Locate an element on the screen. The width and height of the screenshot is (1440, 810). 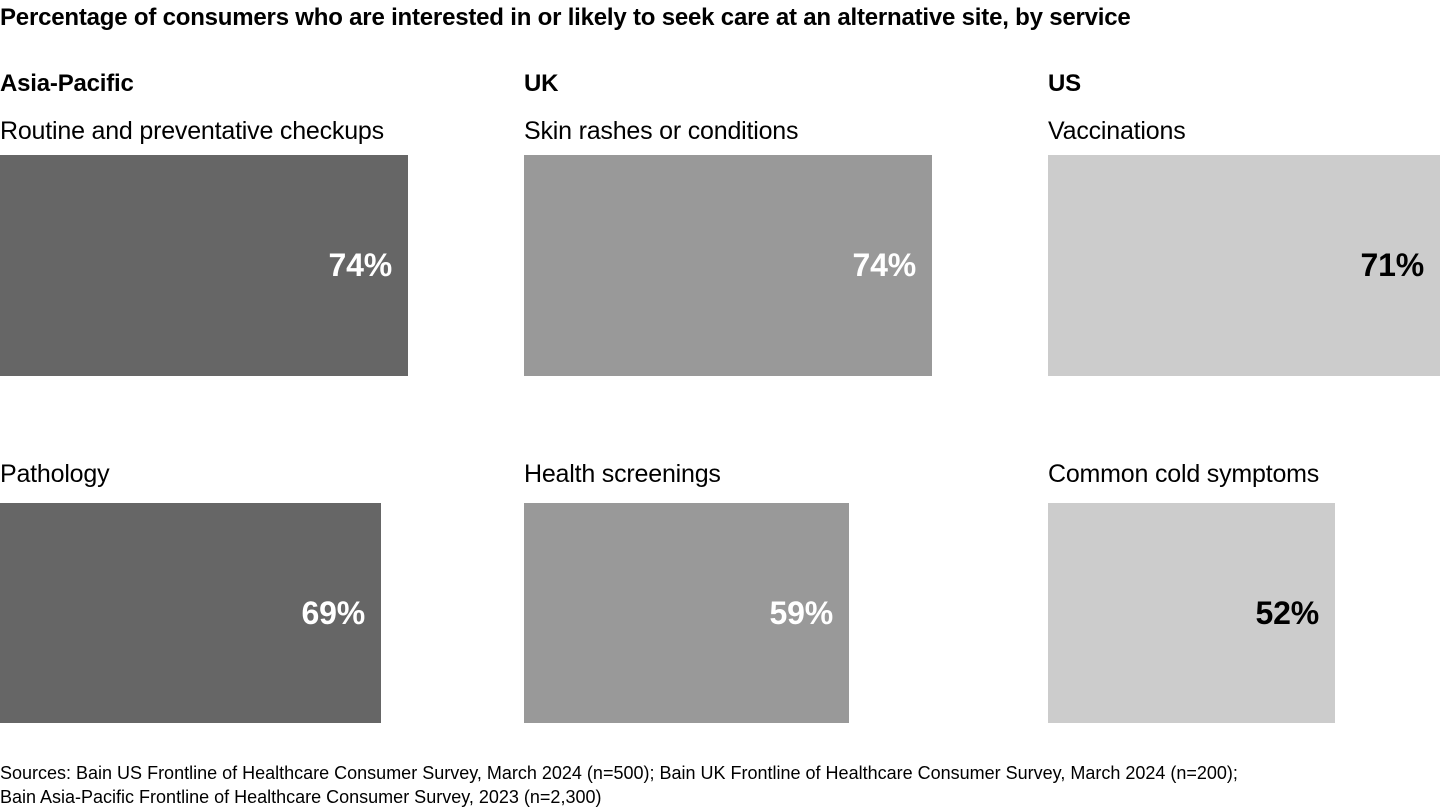
region-header: Asia-Pacific is located at coordinates (67, 83).